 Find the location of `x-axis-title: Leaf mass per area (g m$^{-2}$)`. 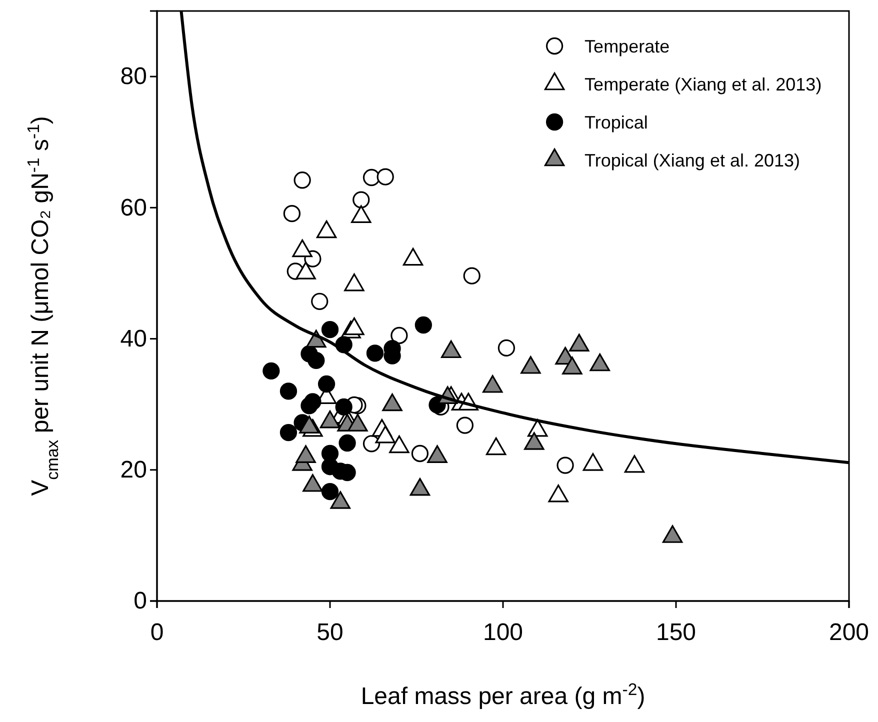

x-axis-title: Leaf mass per area (g m$^{-2}$) is located at coordinates (503, 695).